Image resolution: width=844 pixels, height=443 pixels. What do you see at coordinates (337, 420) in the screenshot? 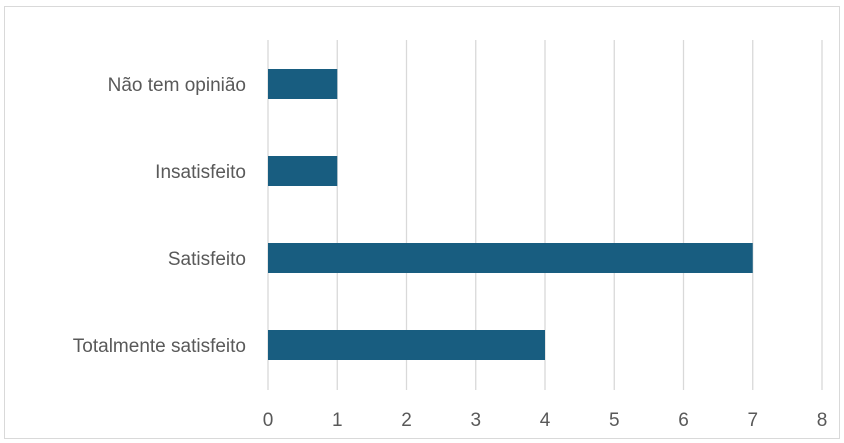
I see `x-tick-label: 1` at bounding box center [337, 420].